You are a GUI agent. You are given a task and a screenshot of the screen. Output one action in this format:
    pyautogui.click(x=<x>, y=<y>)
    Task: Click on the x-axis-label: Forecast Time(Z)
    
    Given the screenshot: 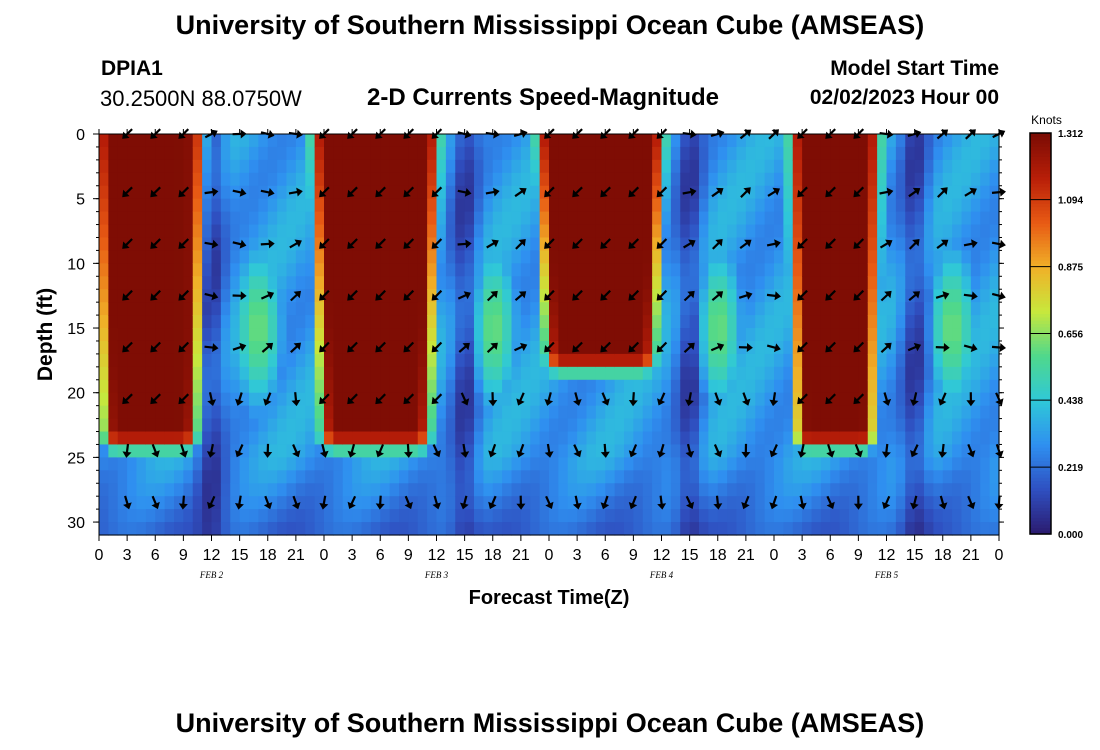 What is the action you would take?
    pyautogui.click(x=549, y=598)
    